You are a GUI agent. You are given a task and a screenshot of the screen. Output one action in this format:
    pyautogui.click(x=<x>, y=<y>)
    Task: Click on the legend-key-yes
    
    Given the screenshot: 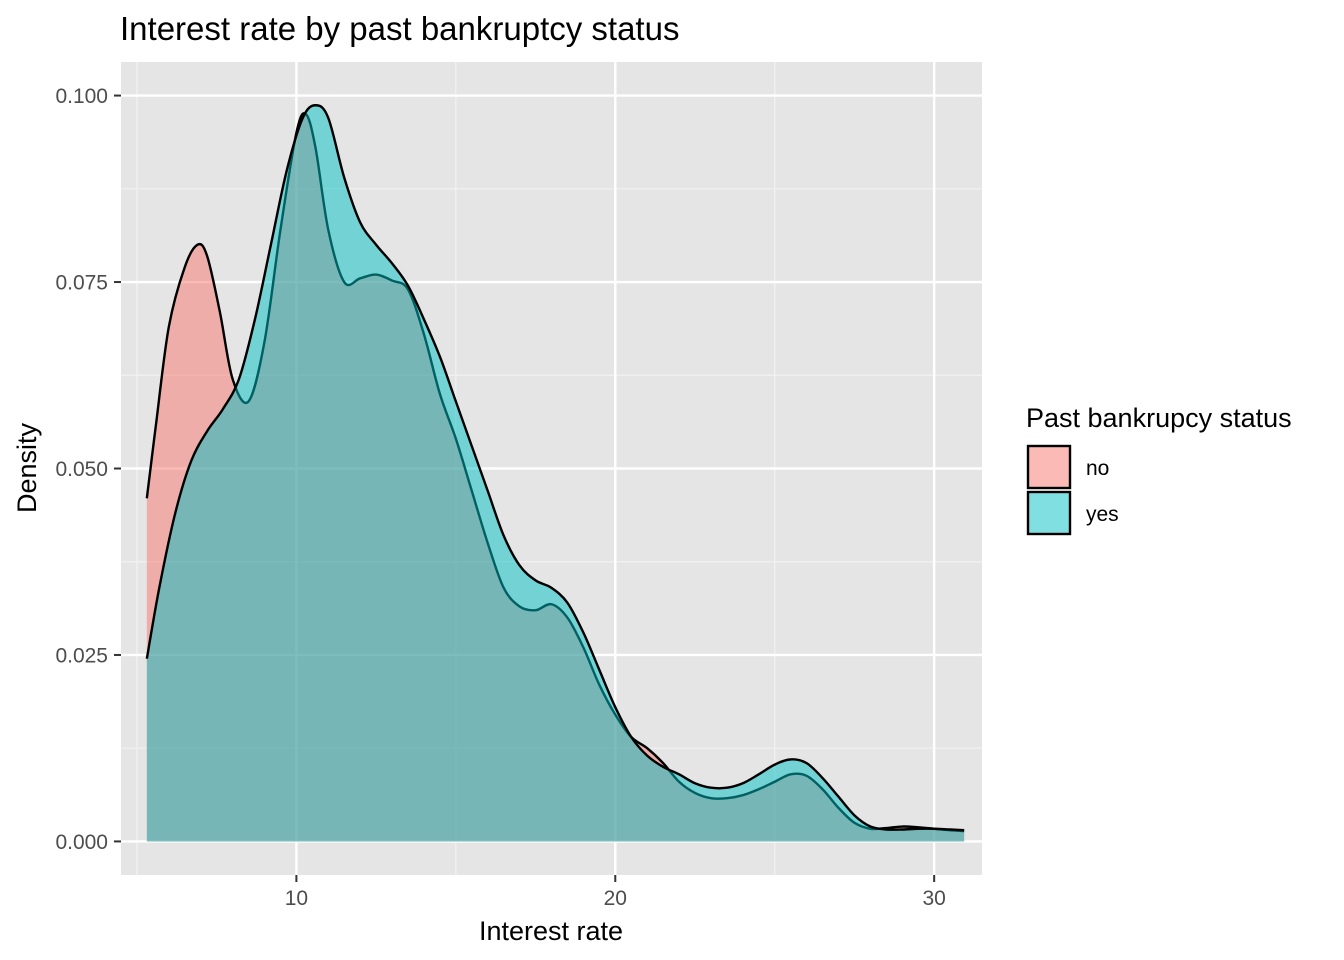 What is the action you would take?
    pyautogui.click(x=1049, y=513)
    